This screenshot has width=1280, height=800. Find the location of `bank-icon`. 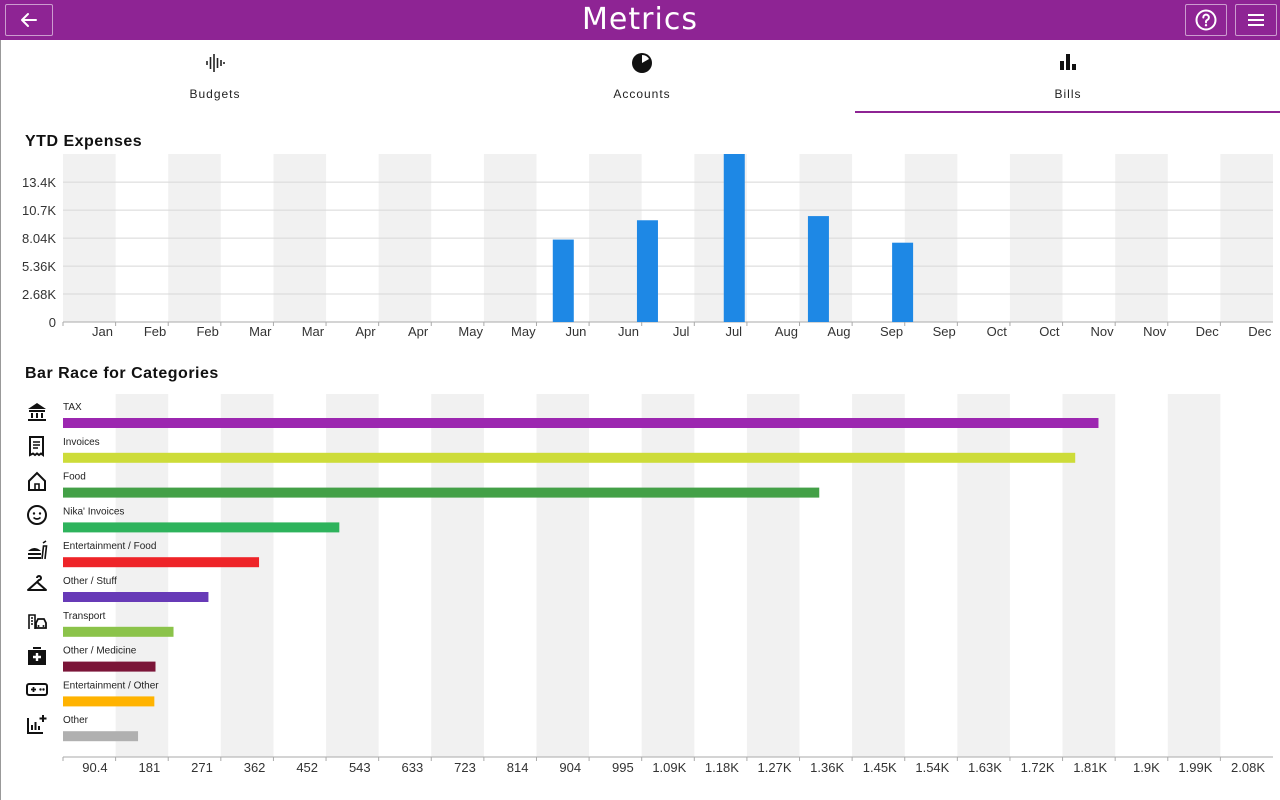

bank-icon is located at coordinates (37, 412).